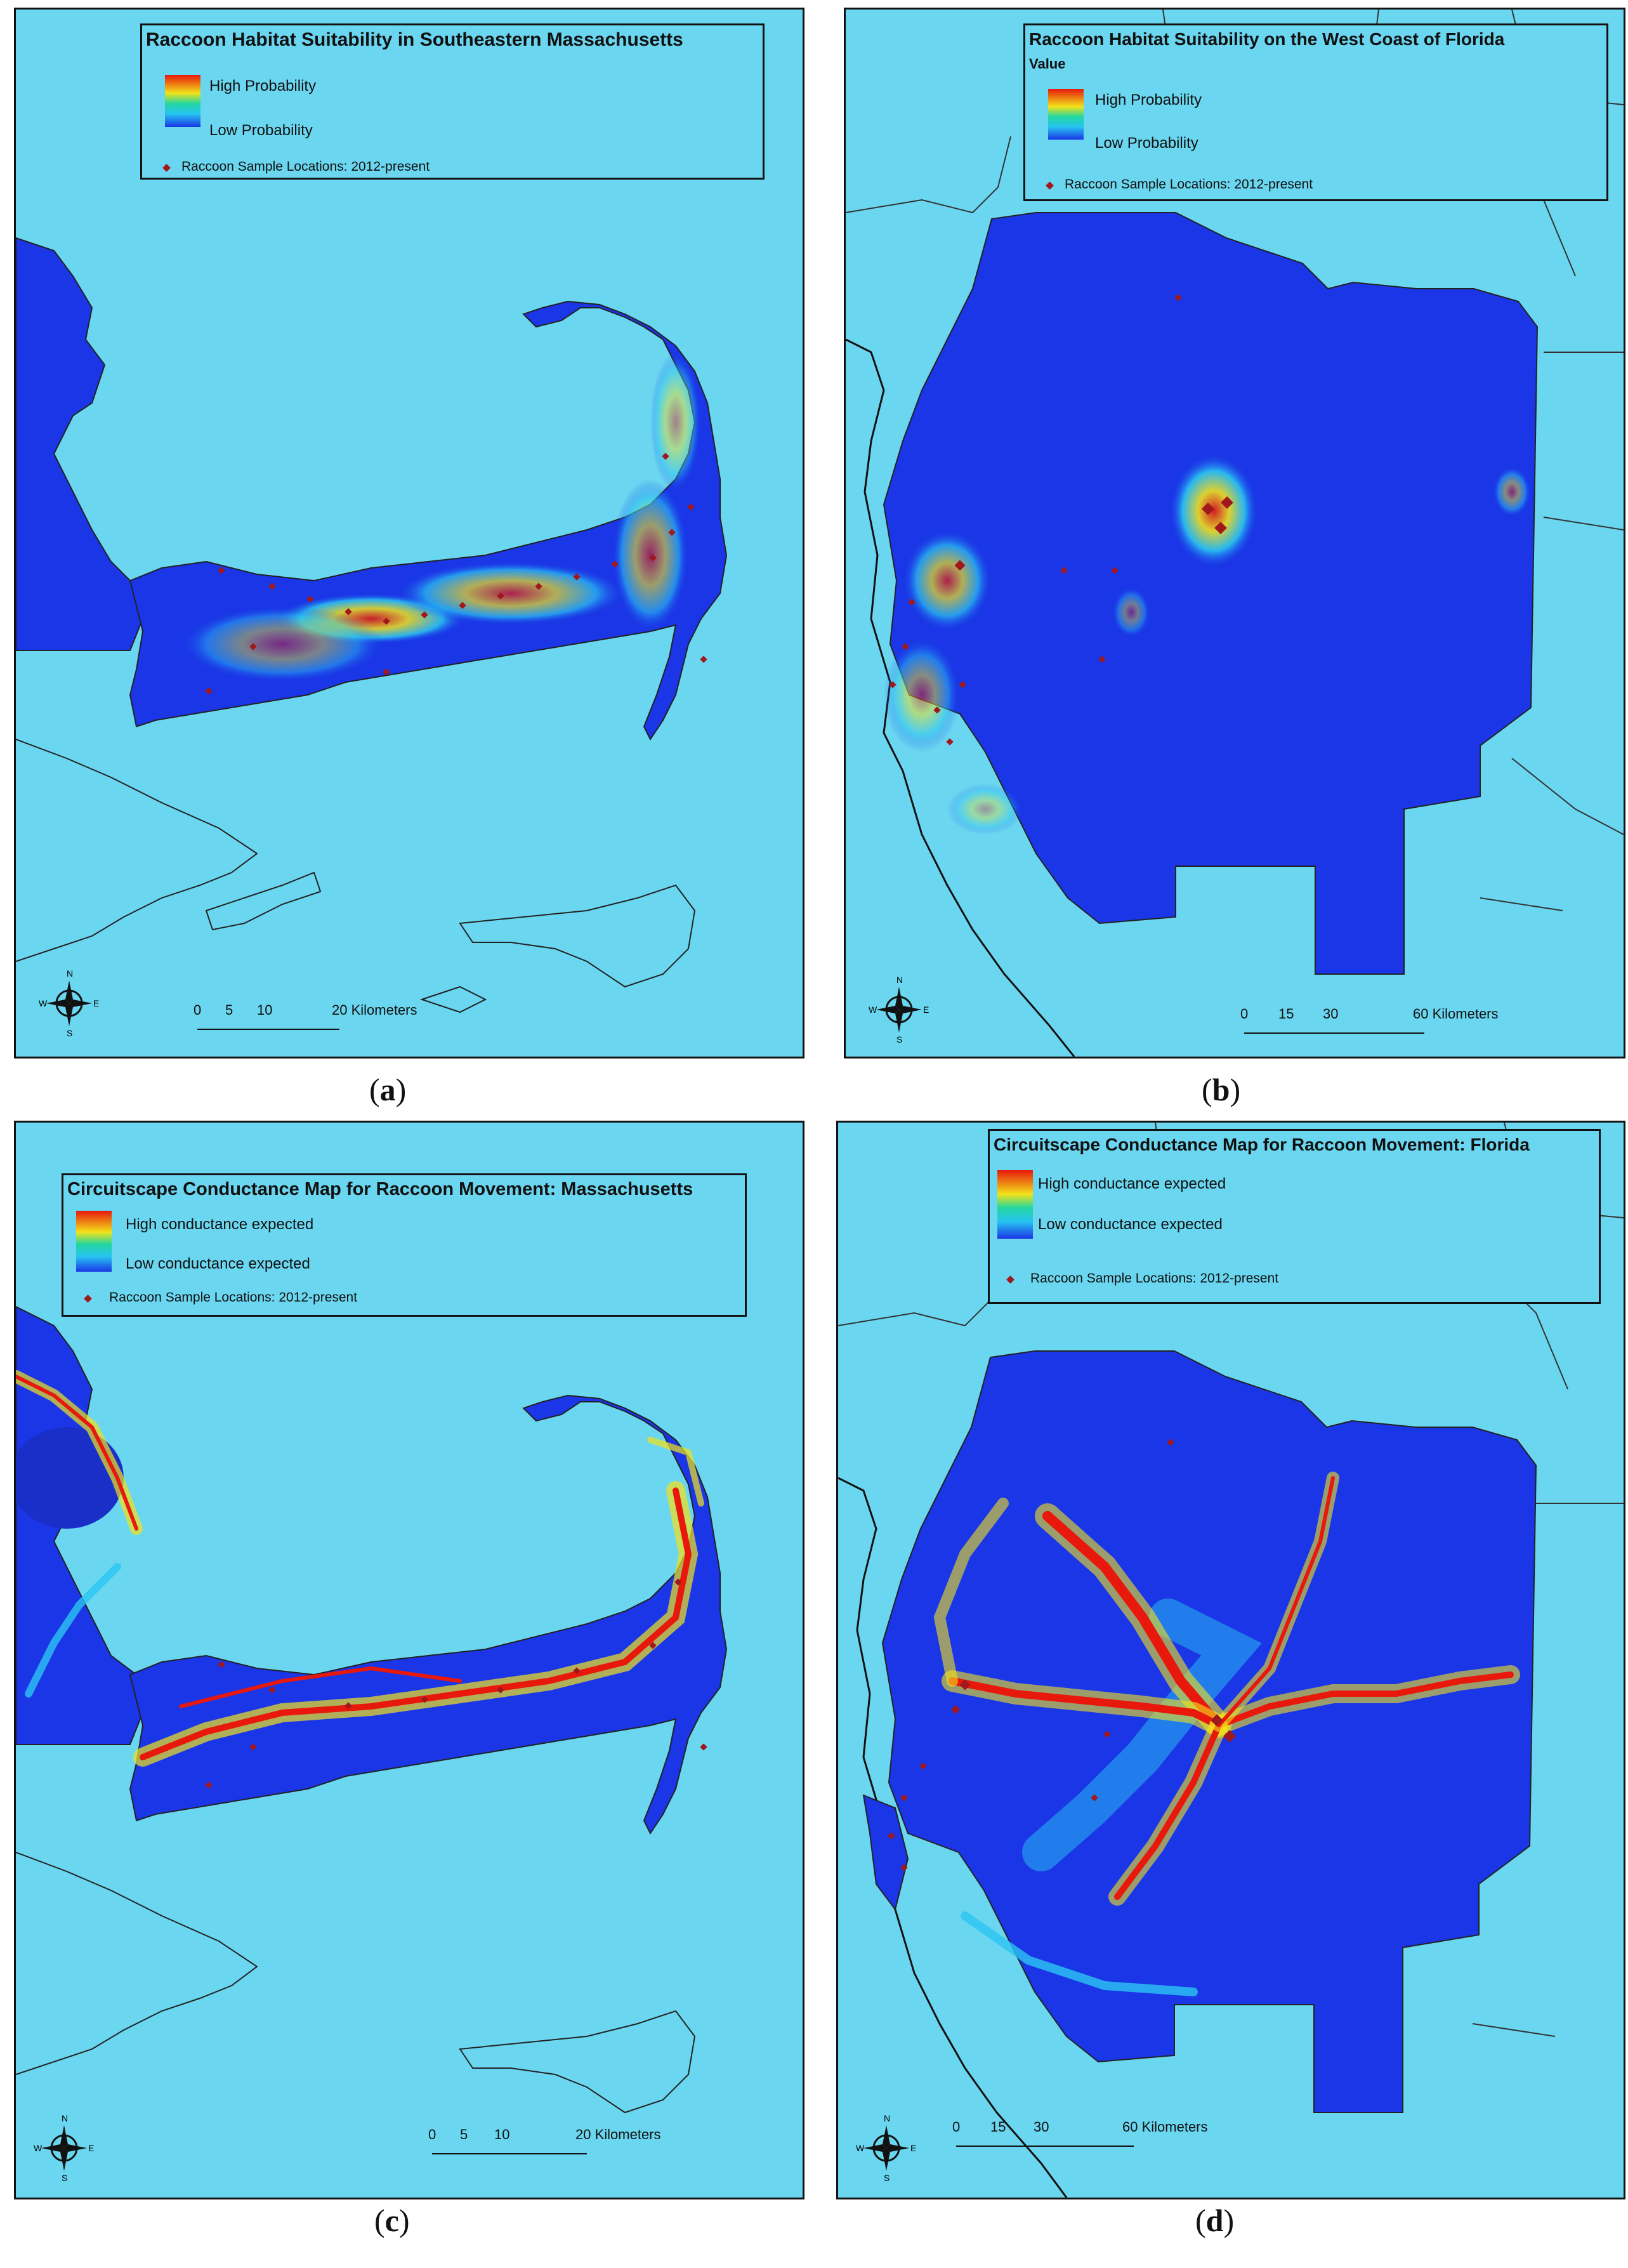  I want to click on scale-bar-c: 0 5 10 20 Kilometers, so click(586, 2145).